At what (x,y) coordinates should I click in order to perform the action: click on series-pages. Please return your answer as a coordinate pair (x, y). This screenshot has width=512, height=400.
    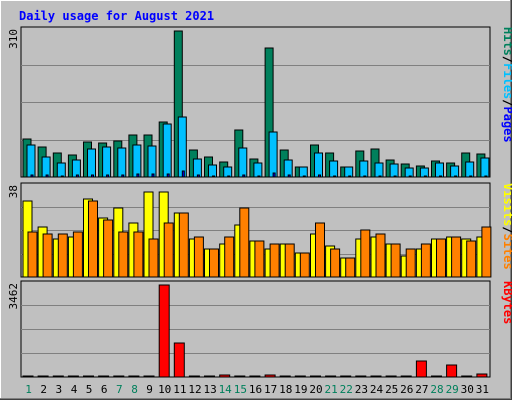
    Looking at the image, I should click on (259, 174).